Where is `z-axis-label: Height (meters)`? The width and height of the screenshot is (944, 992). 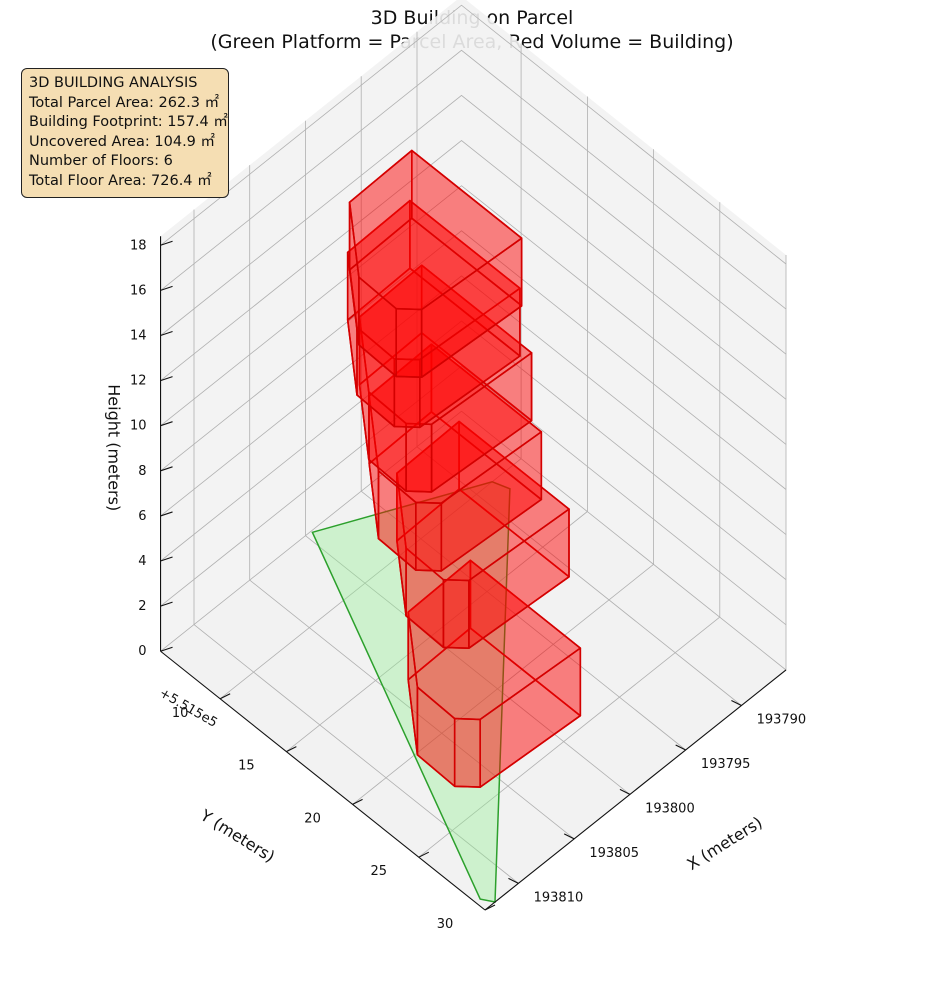 z-axis-label: Height (meters) is located at coordinates (114, 447).